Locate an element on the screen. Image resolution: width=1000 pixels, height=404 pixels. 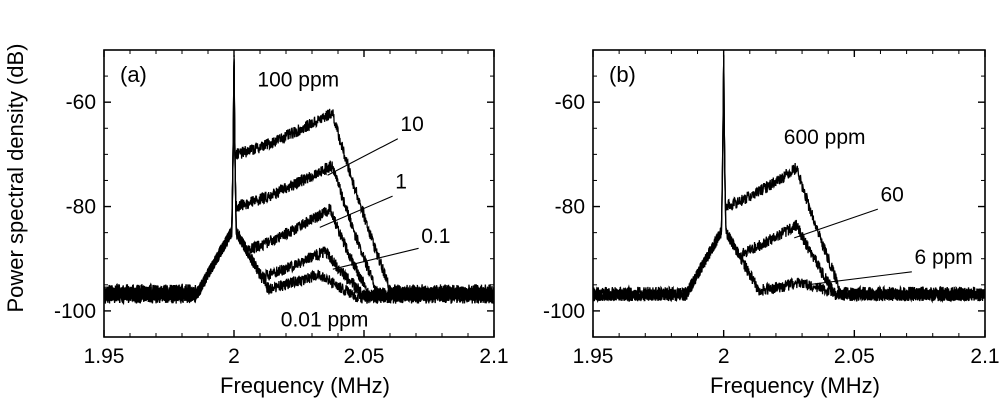
annotation-label: 1 is located at coordinates (401, 181).